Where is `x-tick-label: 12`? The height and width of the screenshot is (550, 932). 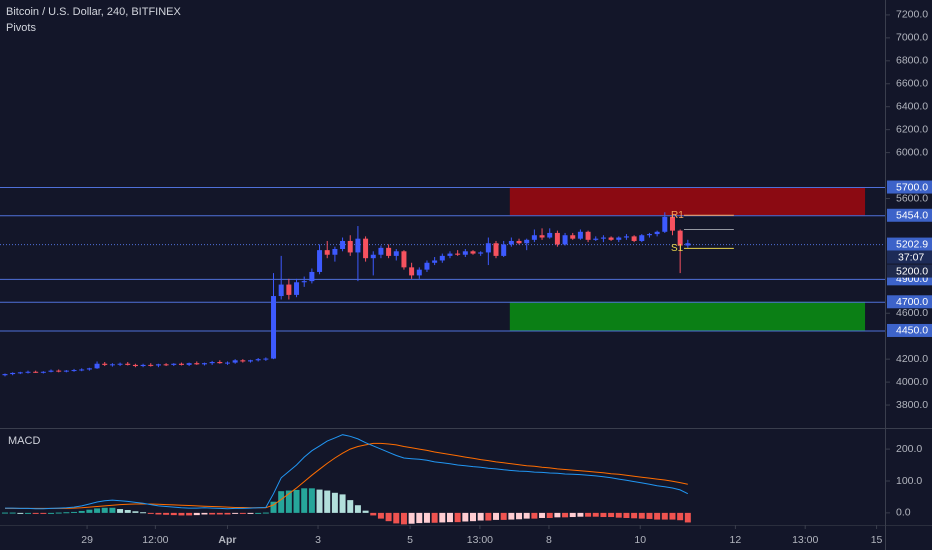 x-tick-label: 12 is located at coordinates (736, 540).